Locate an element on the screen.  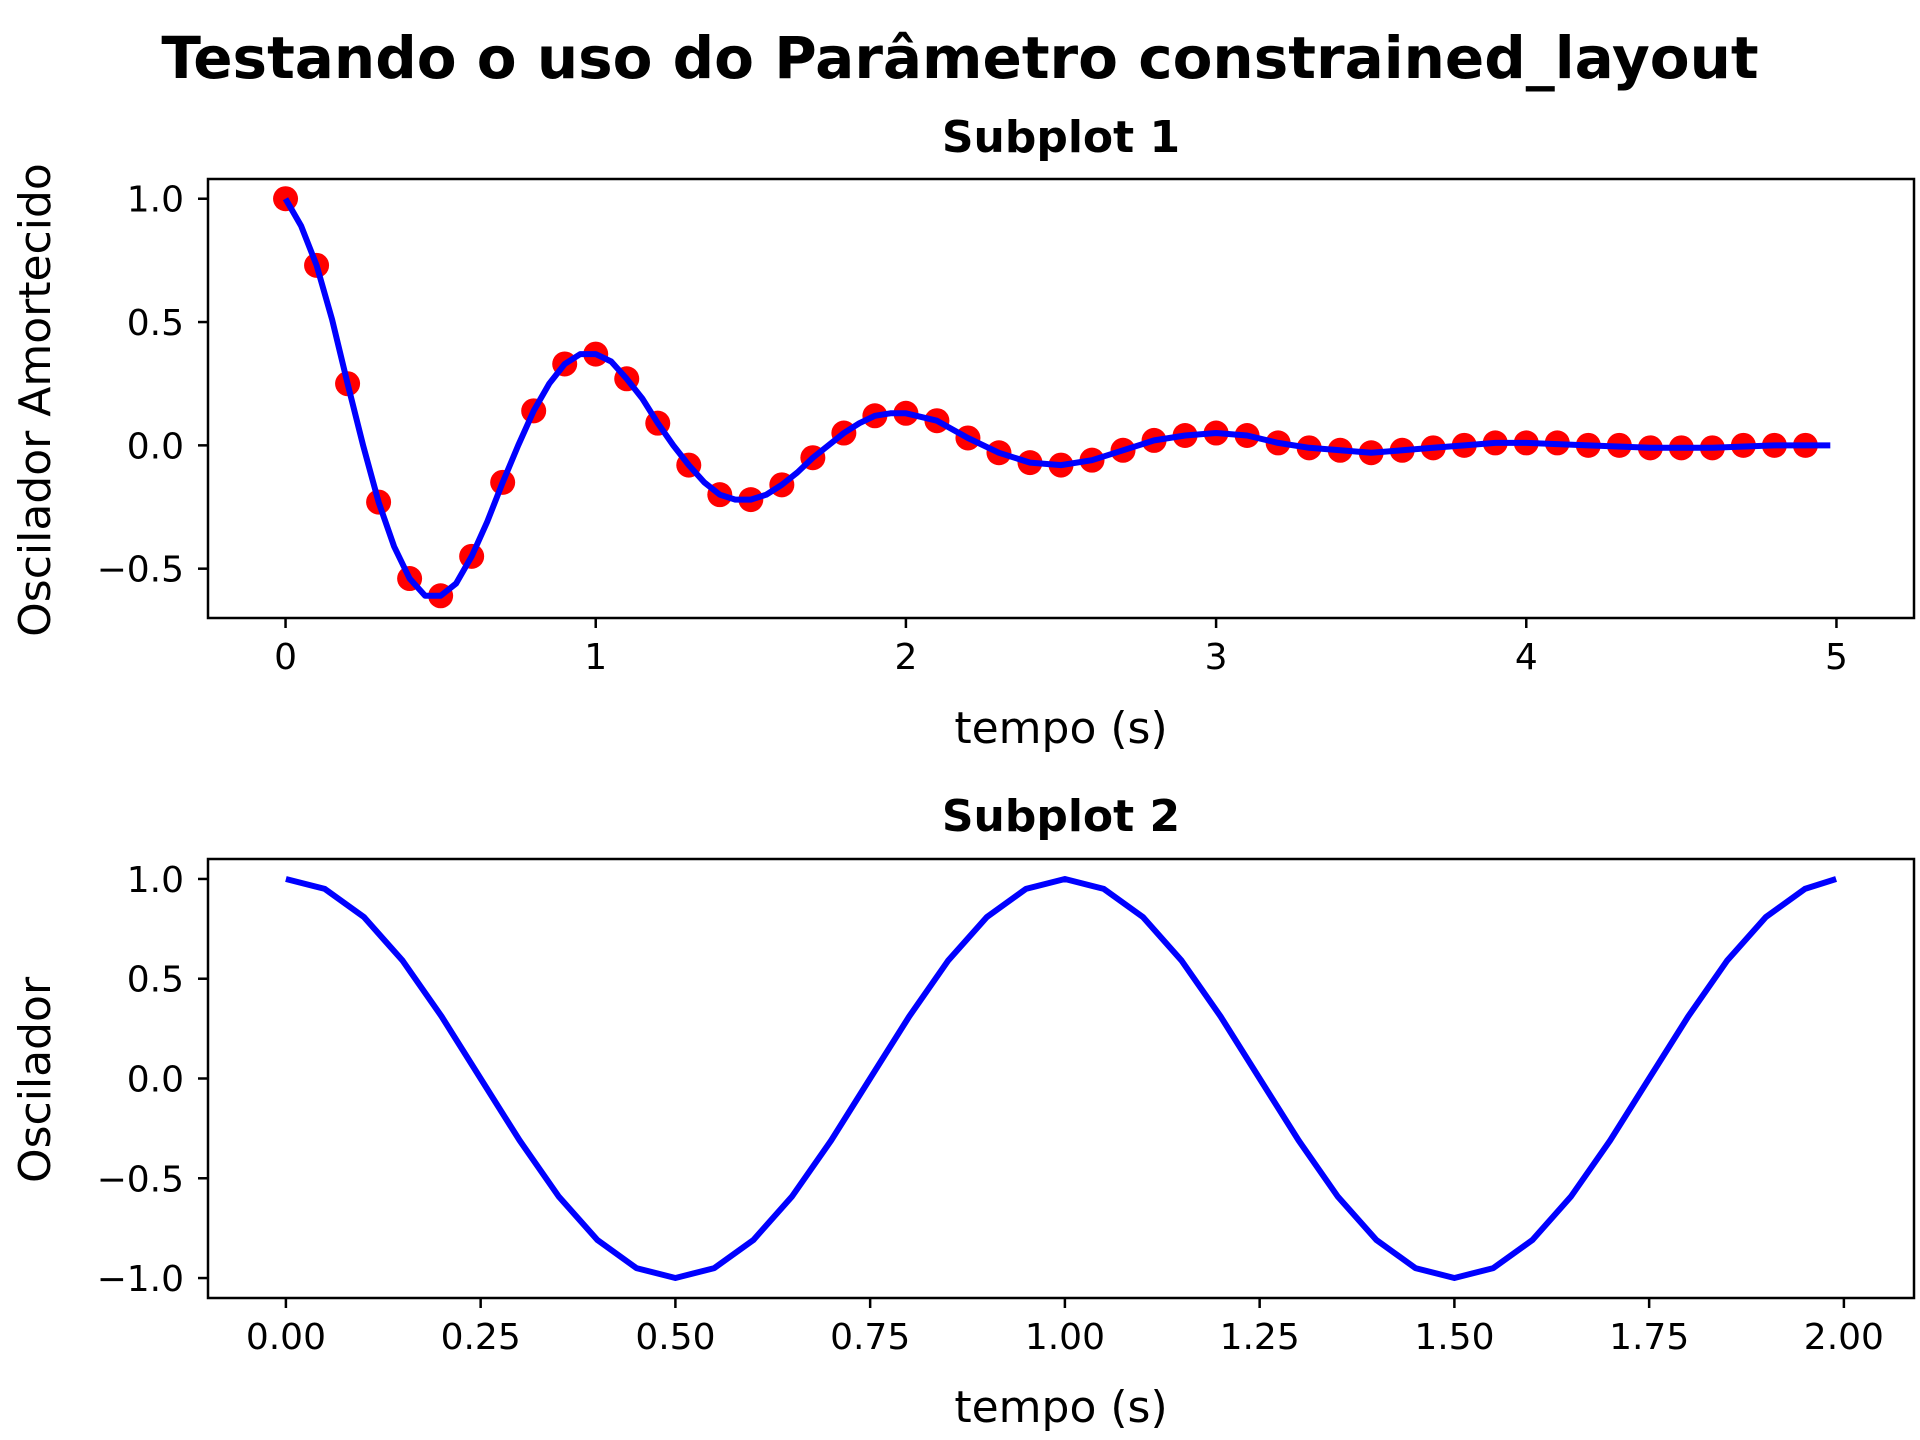
x-tick-label: 0 is located at coordinates (285, 657).